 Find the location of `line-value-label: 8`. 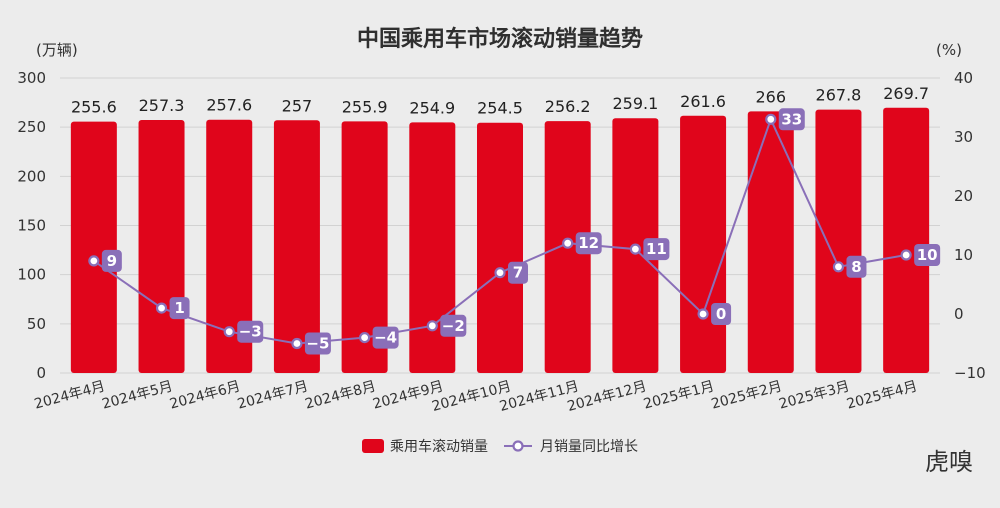

line-value-label: 8 is located at coordinates (856, 267).